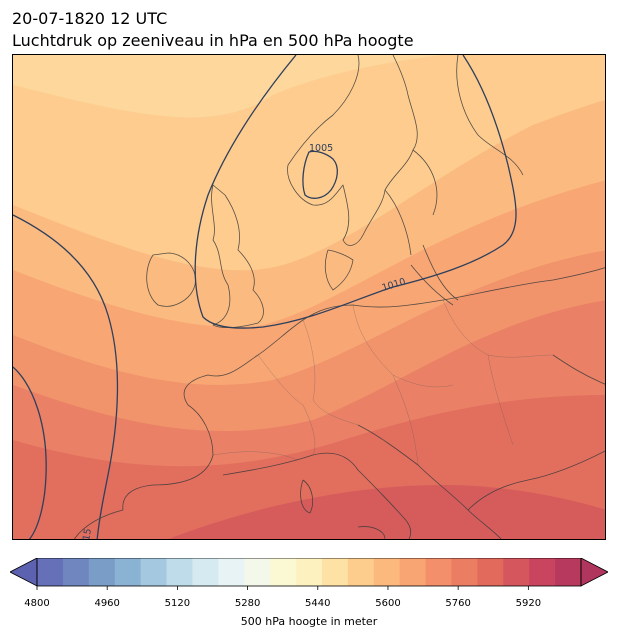  Describe the element at coordinates (317, 495) in the screenshot. I see `coastline-mediterranean` at that location.